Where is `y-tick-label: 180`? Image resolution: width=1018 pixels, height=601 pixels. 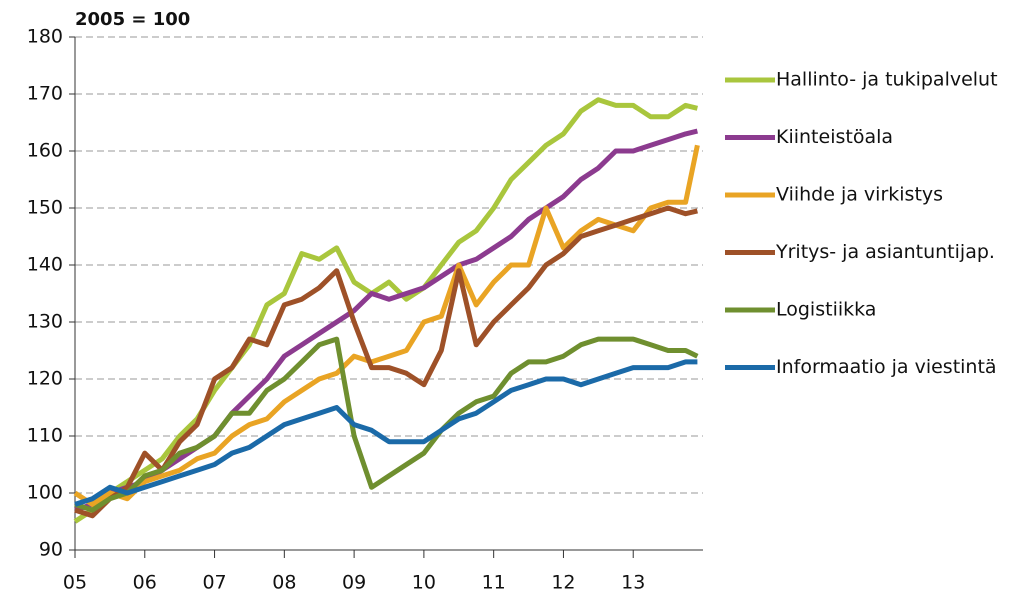 y-tick-label: 180 is located at coordinates (45, 37).